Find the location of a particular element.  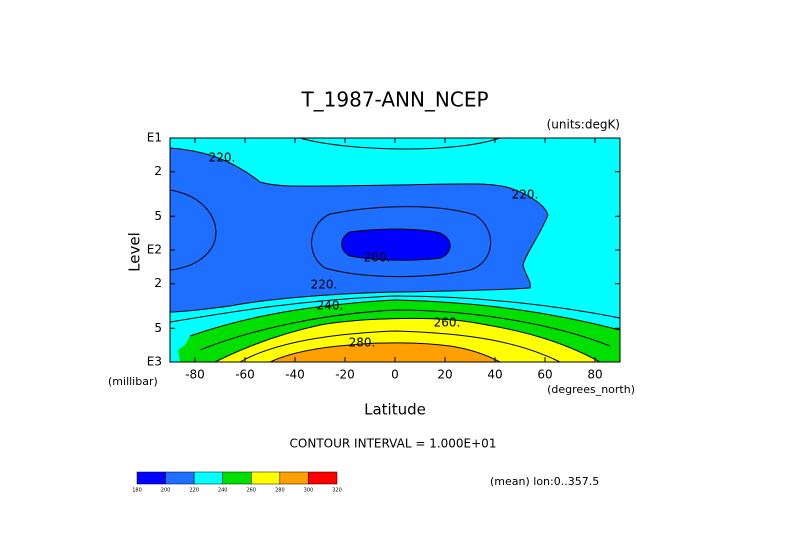

y-tick-label: E3 is located at coordinates (154, 362).